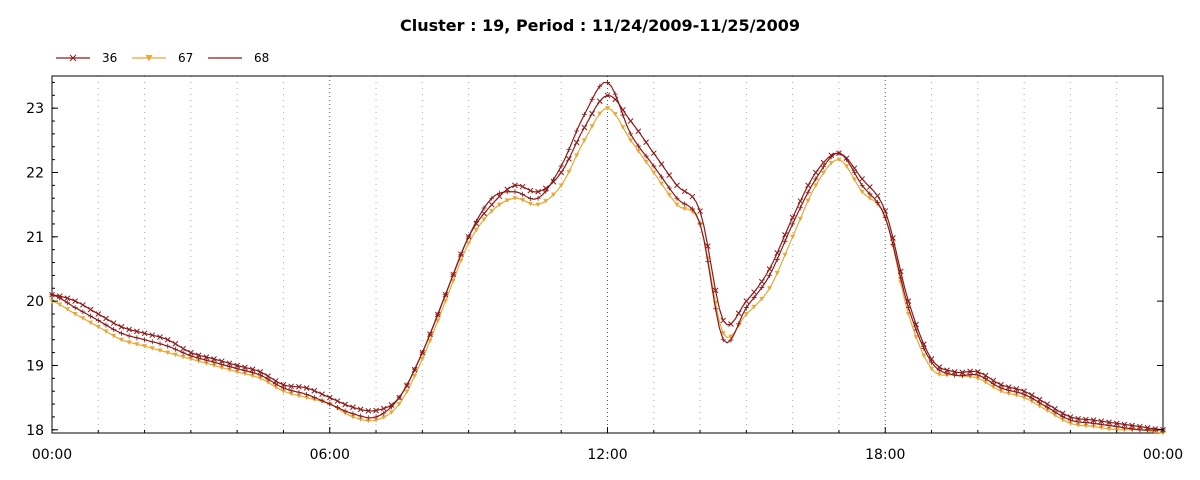 The image size is (1200, 480). What do you see at coordinates (35, 109) in the screenshot?
I see `y-tick-label: 23` at bounding box center [35, 109].